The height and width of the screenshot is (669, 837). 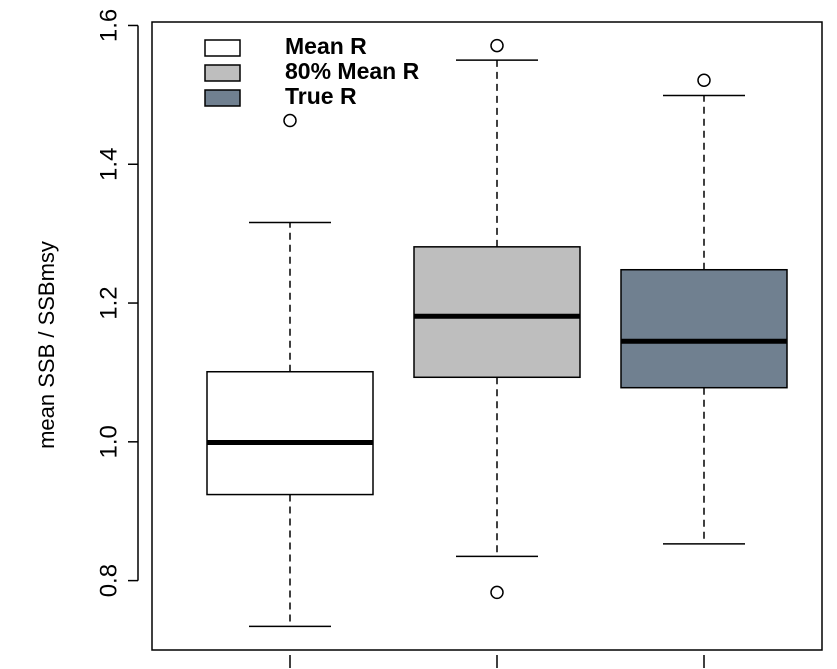 What do you see at coordinates (108, 302) in the screenshot?
I see `y-tick-label: 1.2` at bounding box center [108, 302].